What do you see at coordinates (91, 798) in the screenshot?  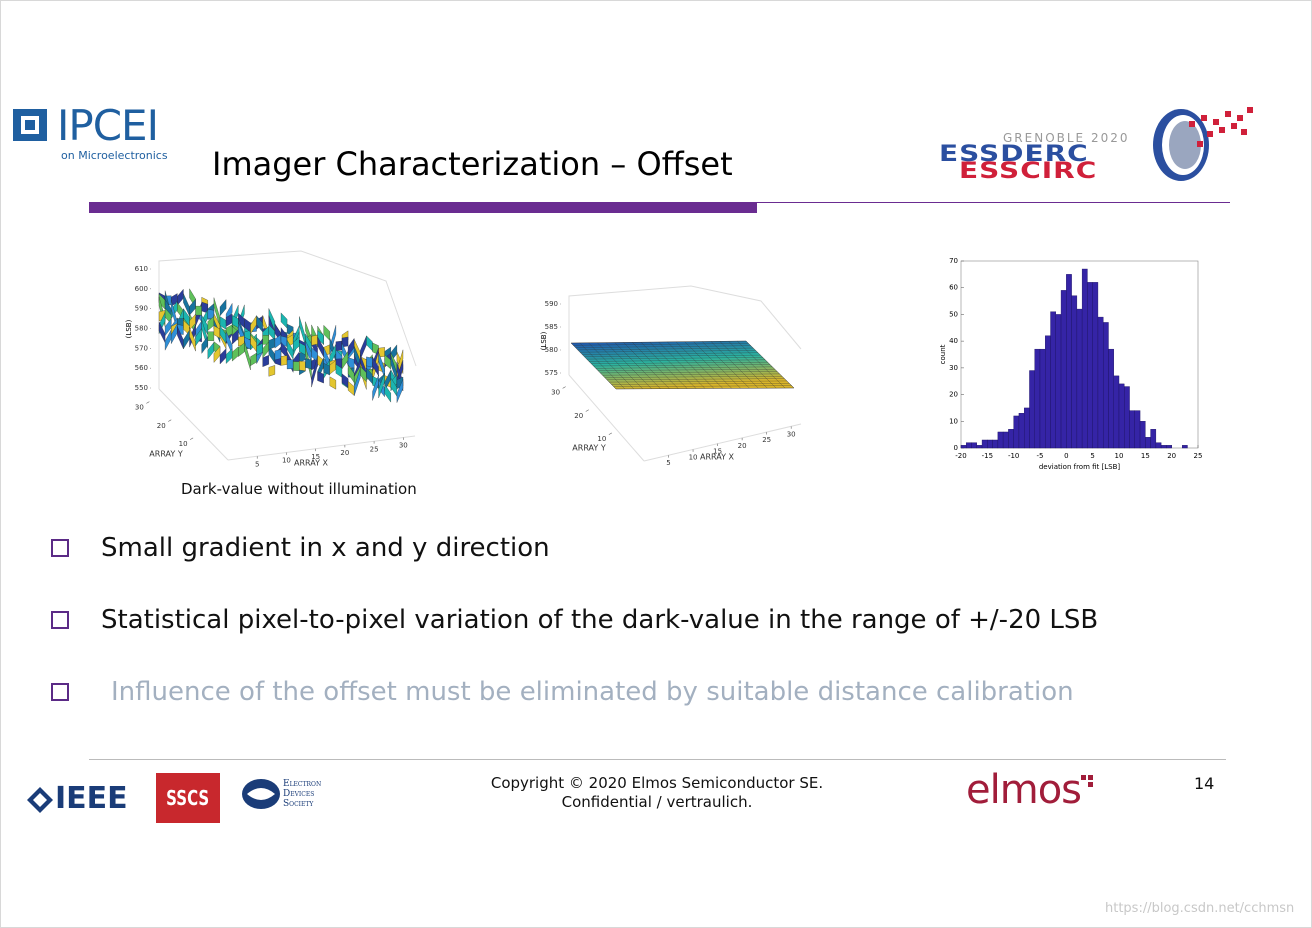 I see `ieee-logo: IEEE` at bounding box center [91, 798].